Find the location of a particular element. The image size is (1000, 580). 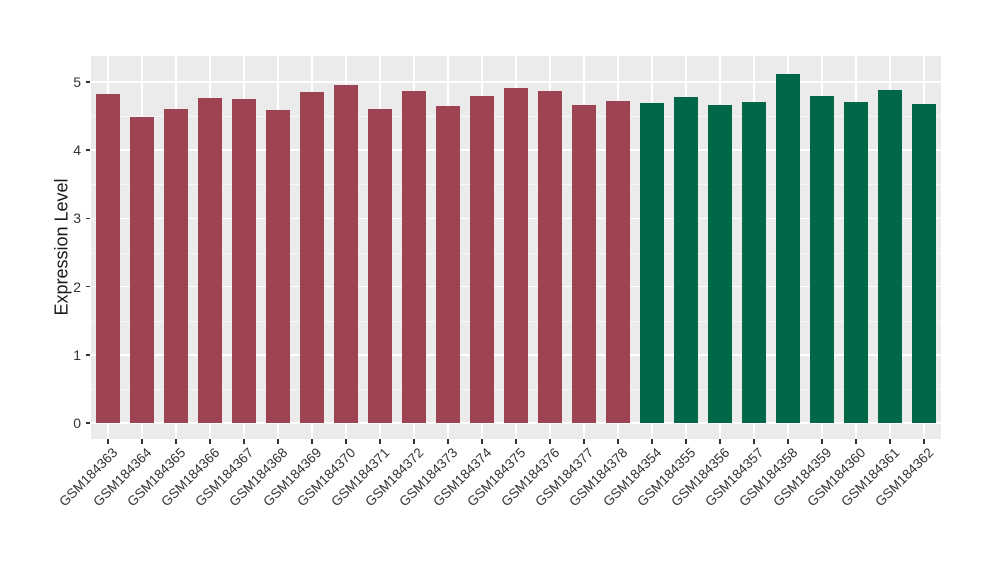

y-tick-label: 2 is located at coordinates (77, 286).